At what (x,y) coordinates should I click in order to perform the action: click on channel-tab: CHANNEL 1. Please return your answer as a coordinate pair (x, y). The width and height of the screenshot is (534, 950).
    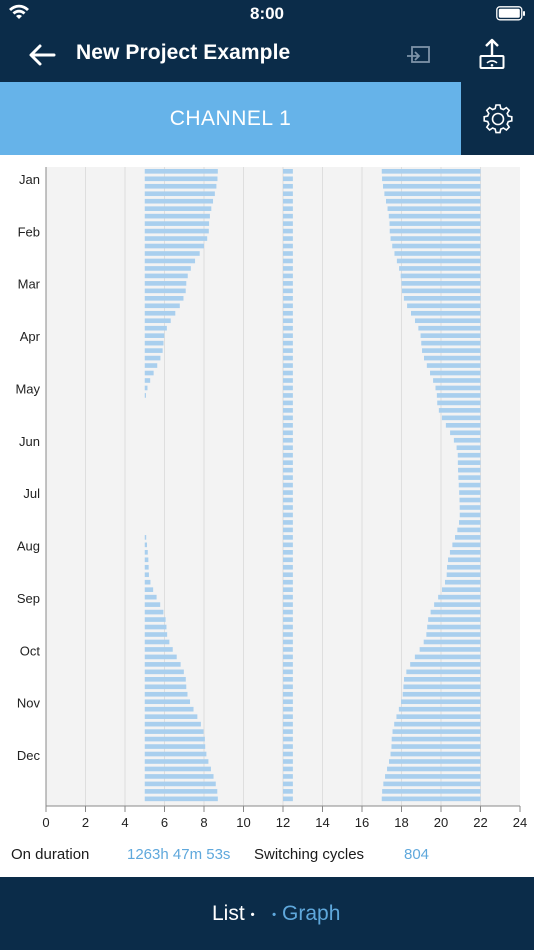
    Looking at the image, I should click on (230, 118).